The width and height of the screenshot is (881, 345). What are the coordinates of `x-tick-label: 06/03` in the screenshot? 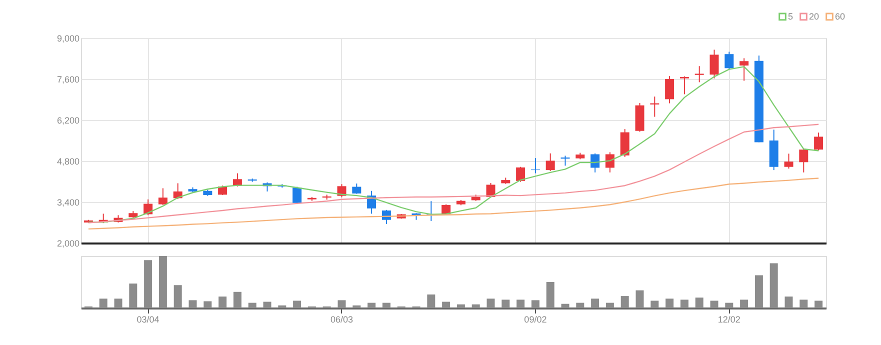 It's located at (342, 319).